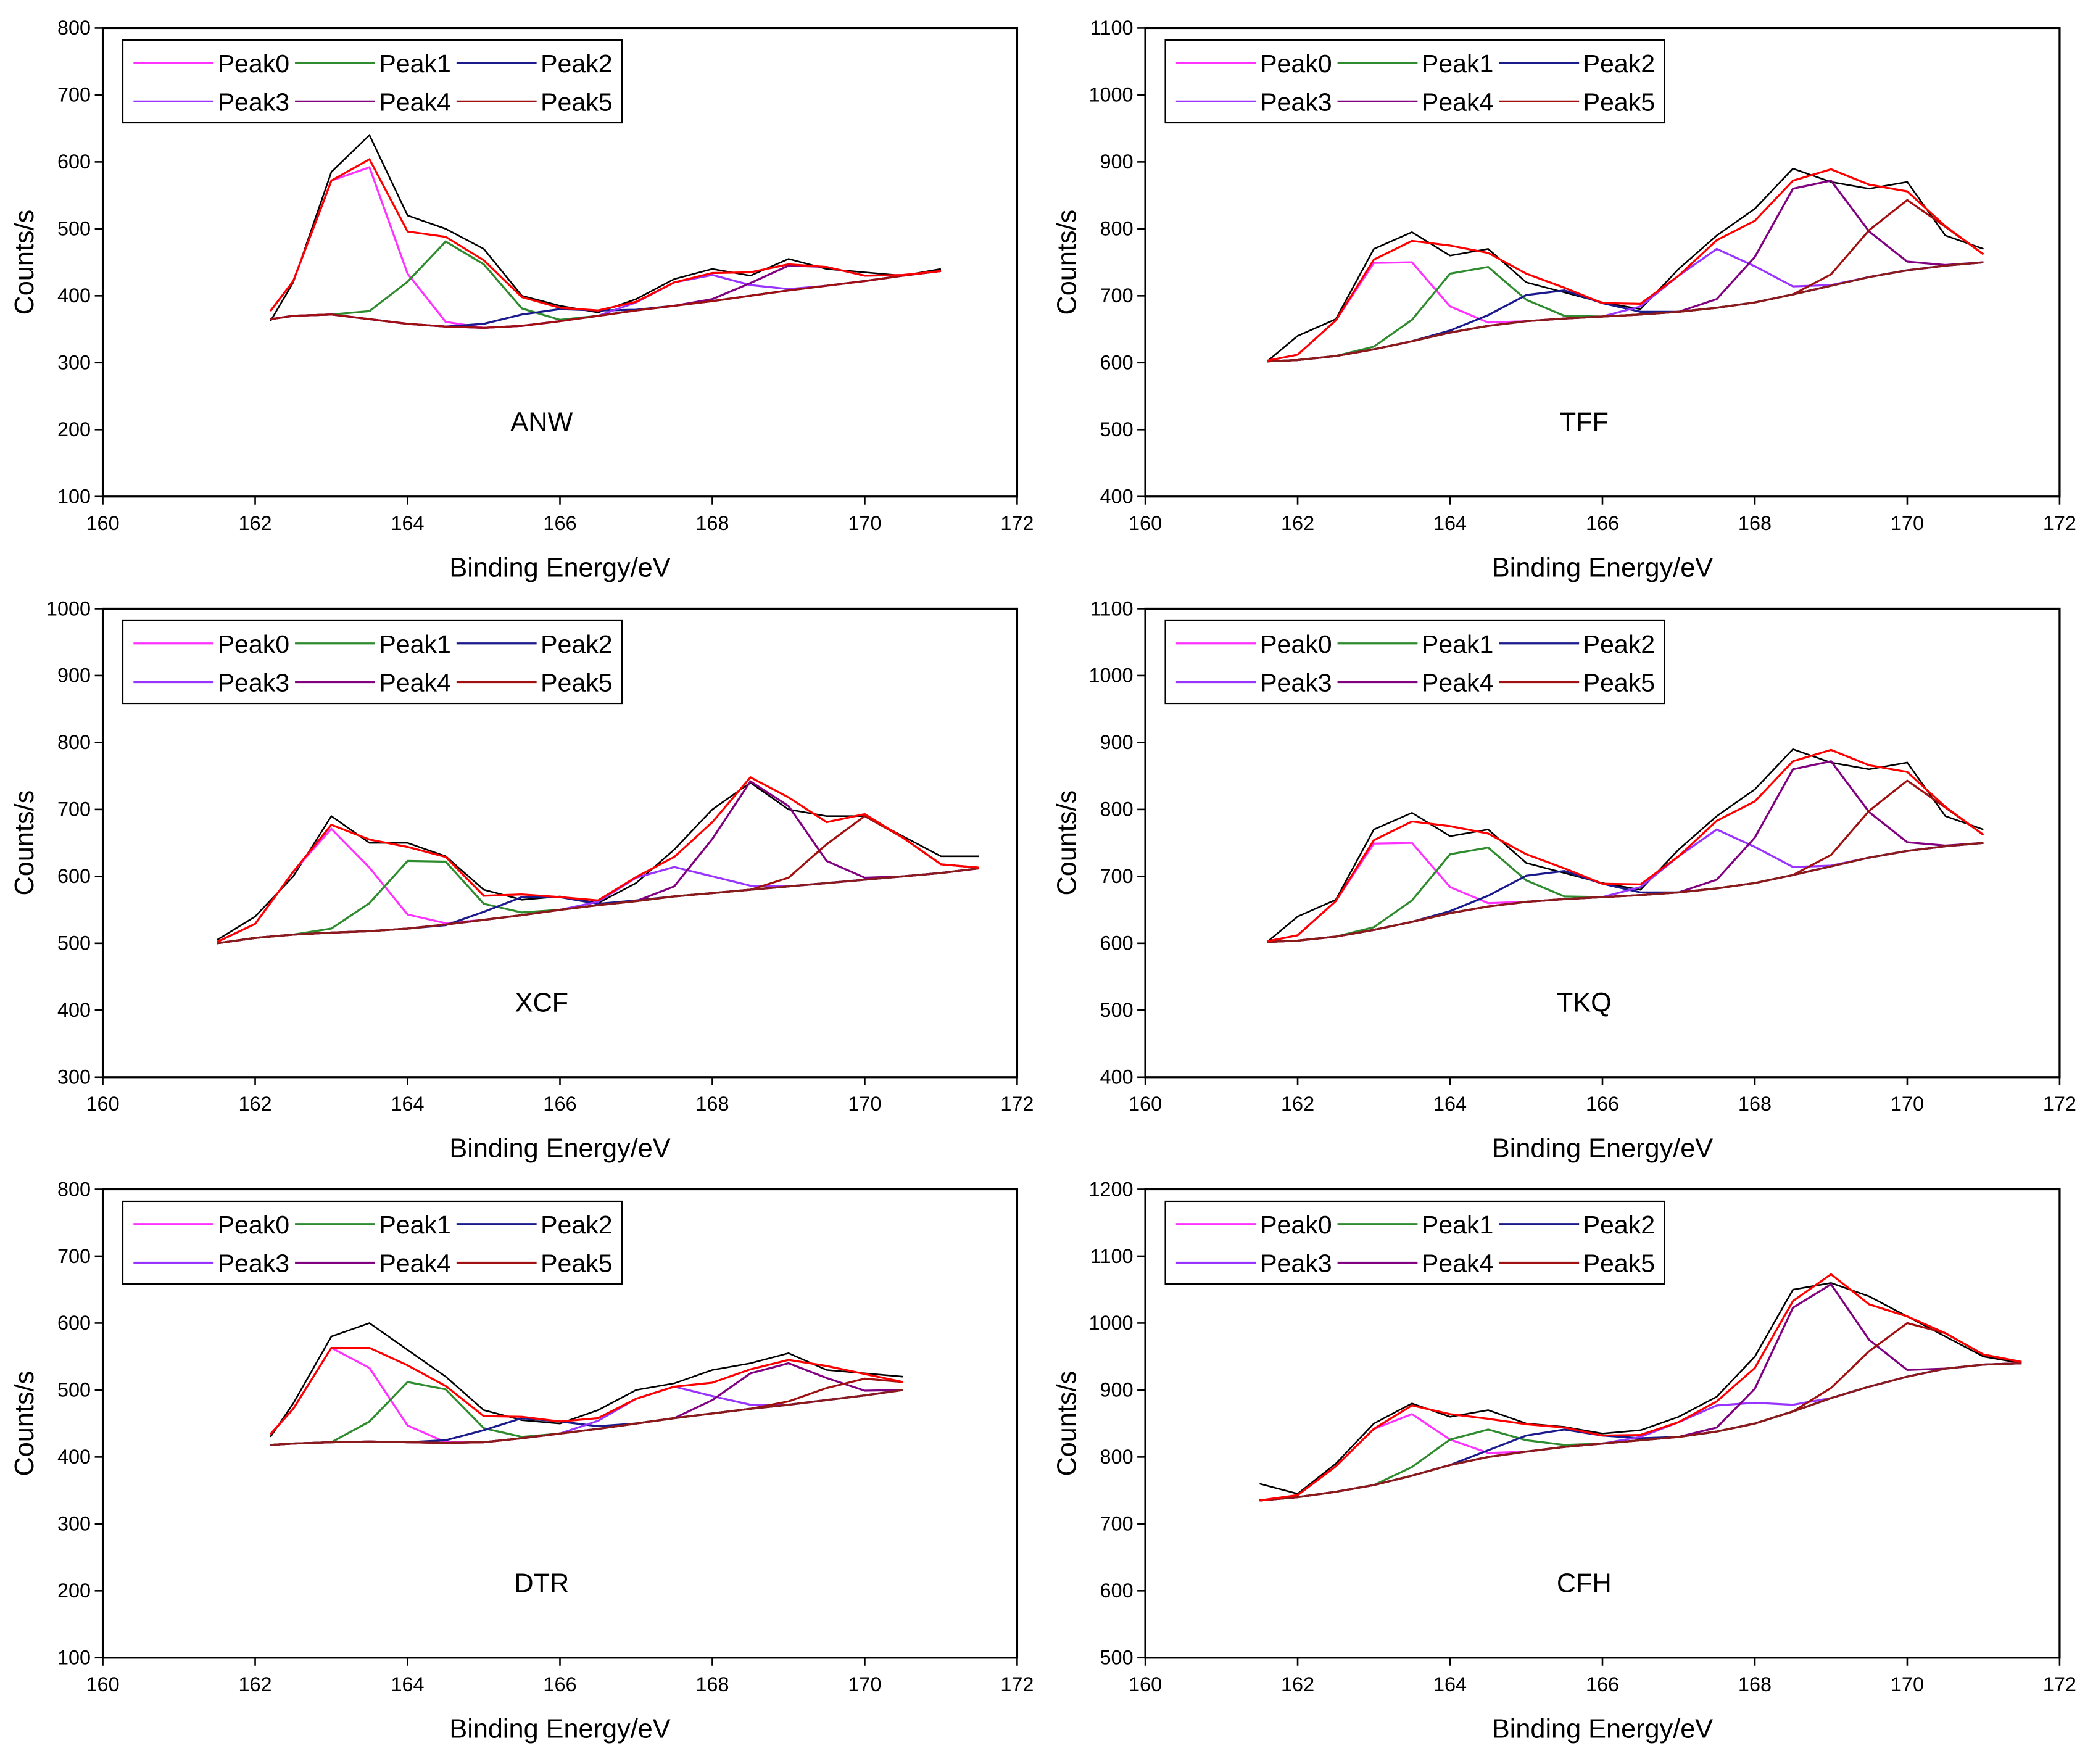 The width and height of the screenshot is (2093, 1764). What do you see at coordinates (24, 1423) in the screenshot?
I see `y-axis-label: Counts/s` at bounding box center [24, 1423].